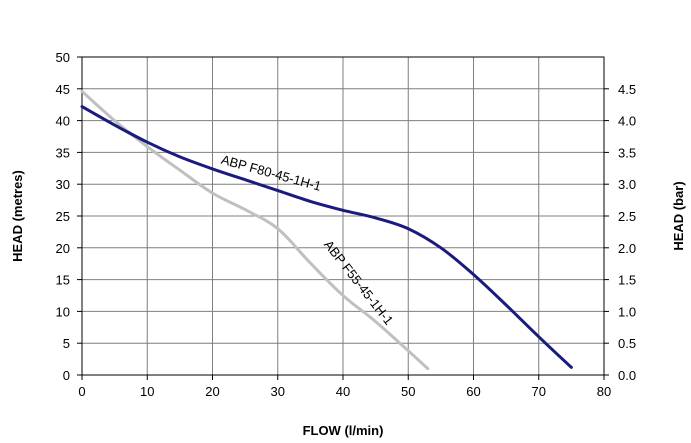  I want to click on y2-tick-label: 4.0, so click(627, 121).